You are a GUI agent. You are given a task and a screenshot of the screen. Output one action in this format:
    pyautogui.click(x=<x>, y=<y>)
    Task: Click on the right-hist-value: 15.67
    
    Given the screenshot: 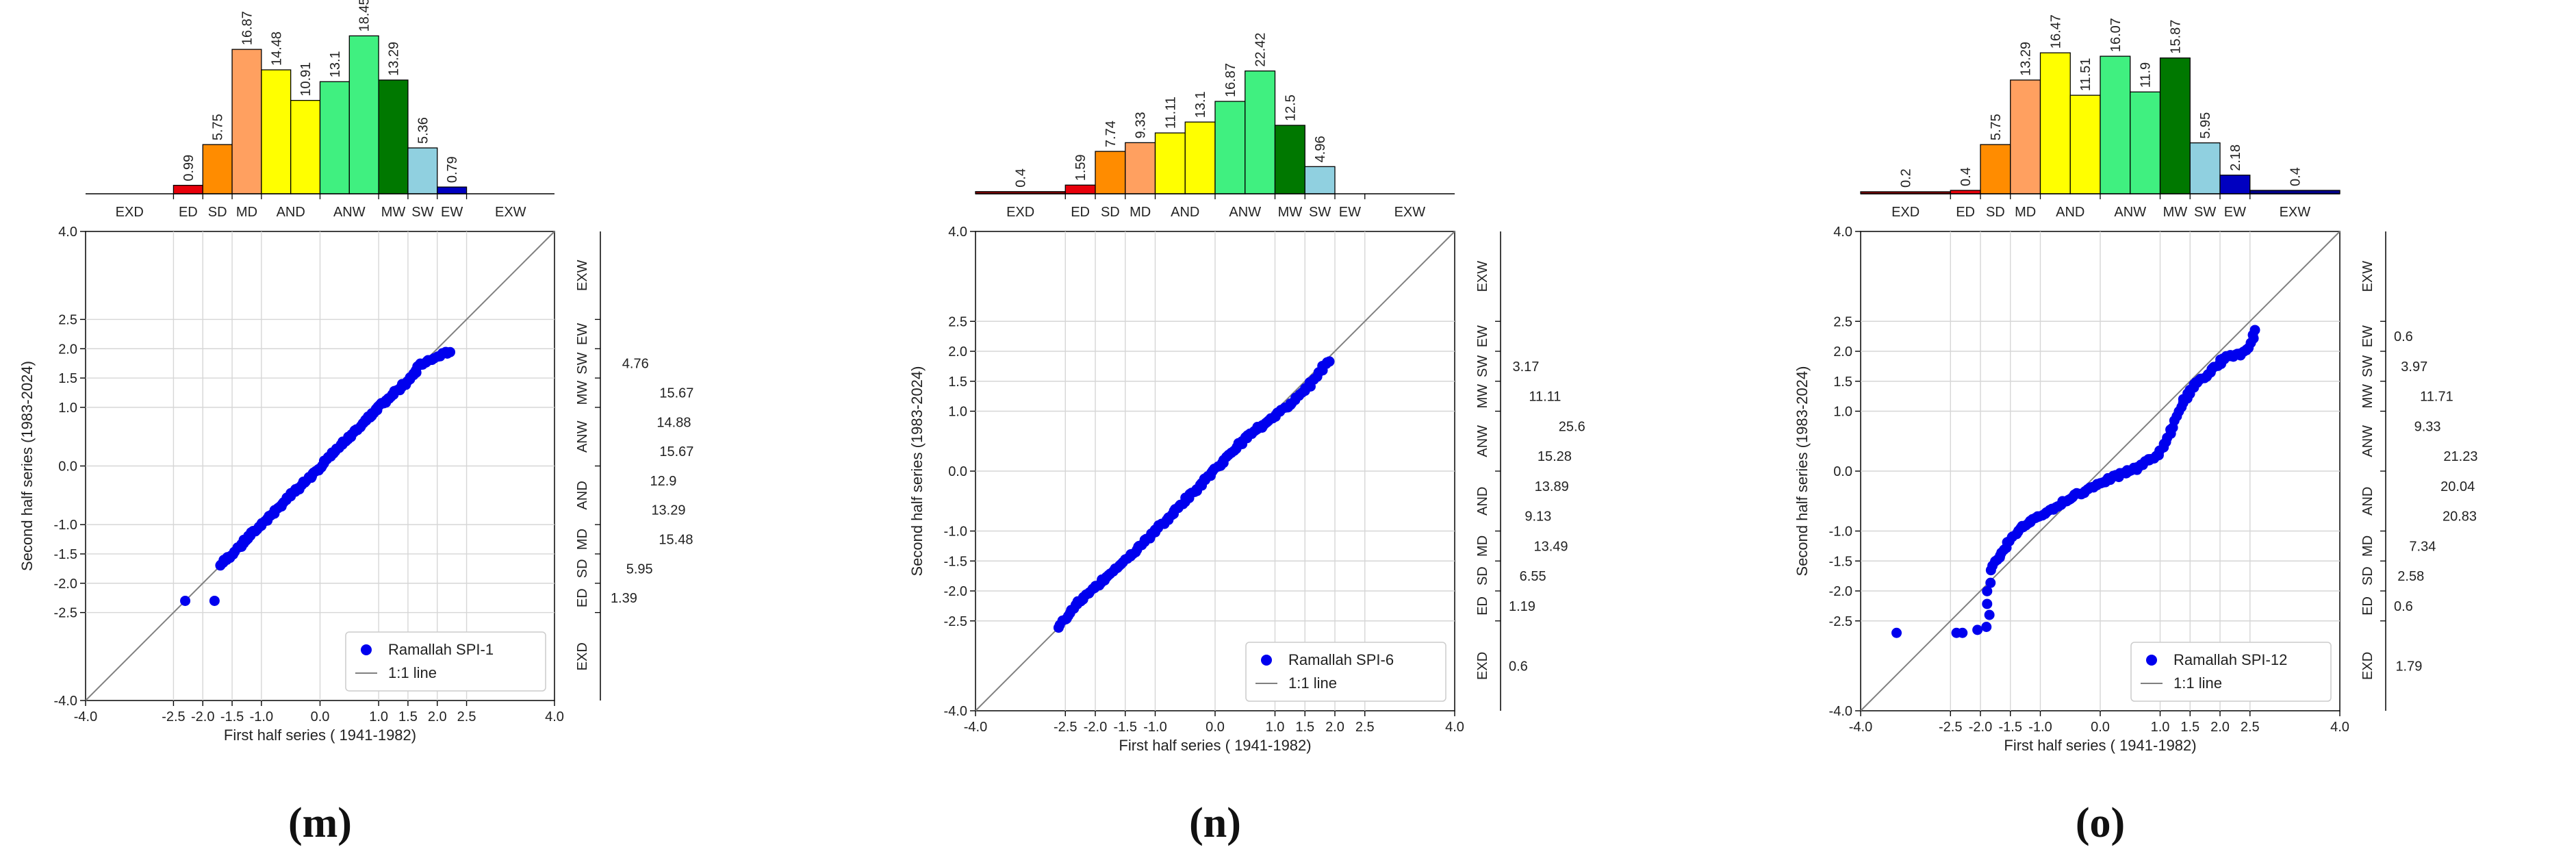 What is the action you would take?
    pyautogui.click(x=676, y=393)
    